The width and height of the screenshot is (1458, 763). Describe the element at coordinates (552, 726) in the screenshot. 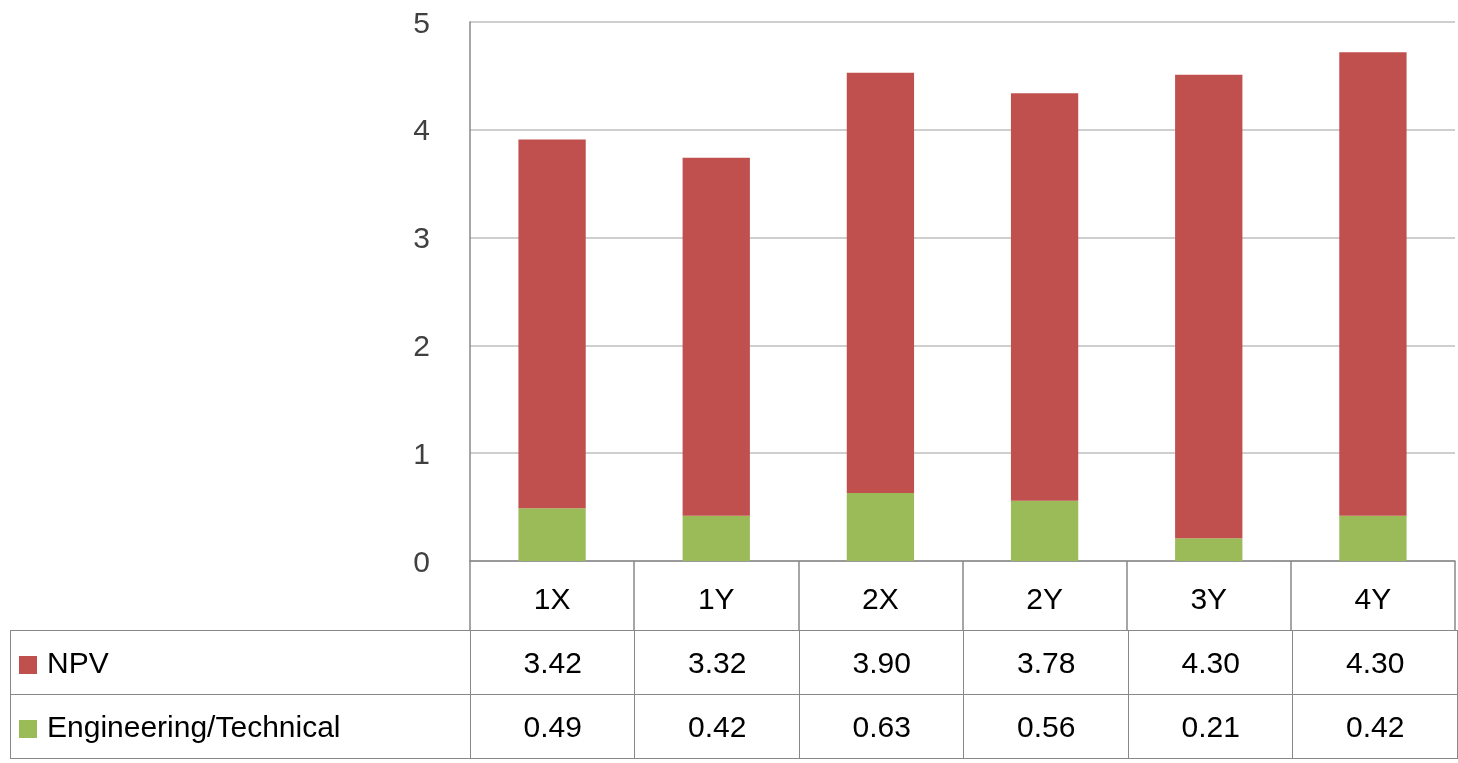

I see `data-label: 0.49` at that location.